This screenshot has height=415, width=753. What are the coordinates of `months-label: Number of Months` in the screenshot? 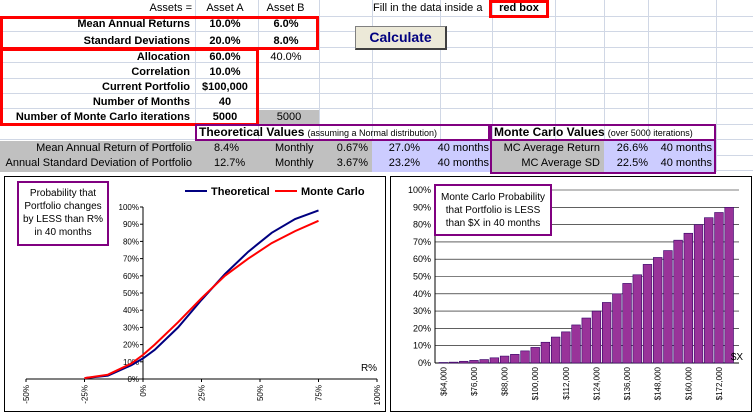 It's located at (141, 102).